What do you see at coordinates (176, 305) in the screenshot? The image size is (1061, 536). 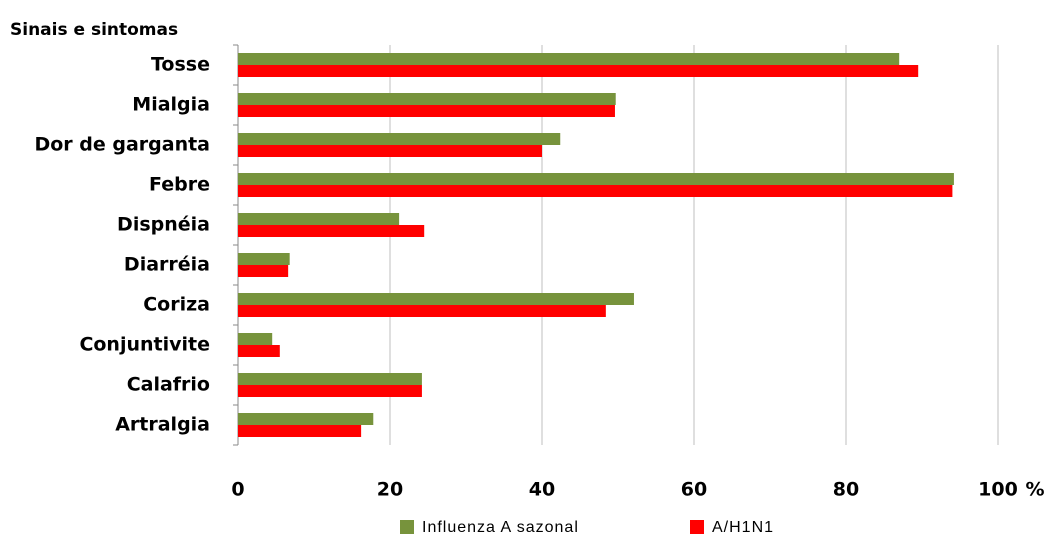 I see `y-tick-label: Coriza` at bounding box center [176, 305].